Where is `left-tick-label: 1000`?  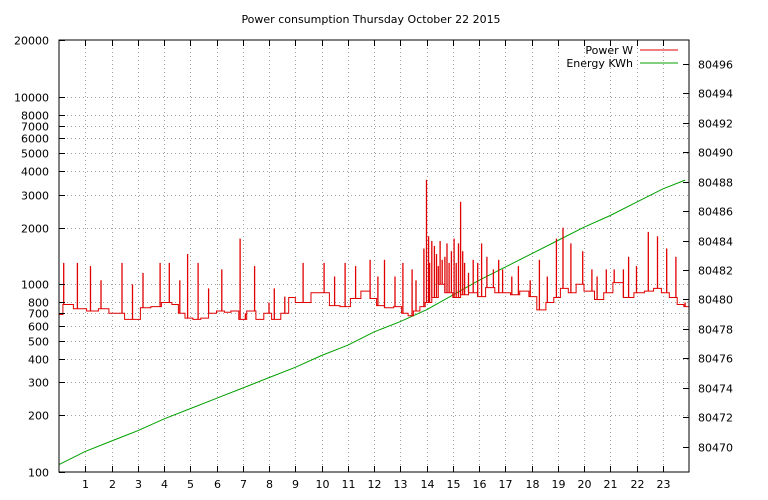
left-tick-label: 1000 is located at coordinates (35, 285).